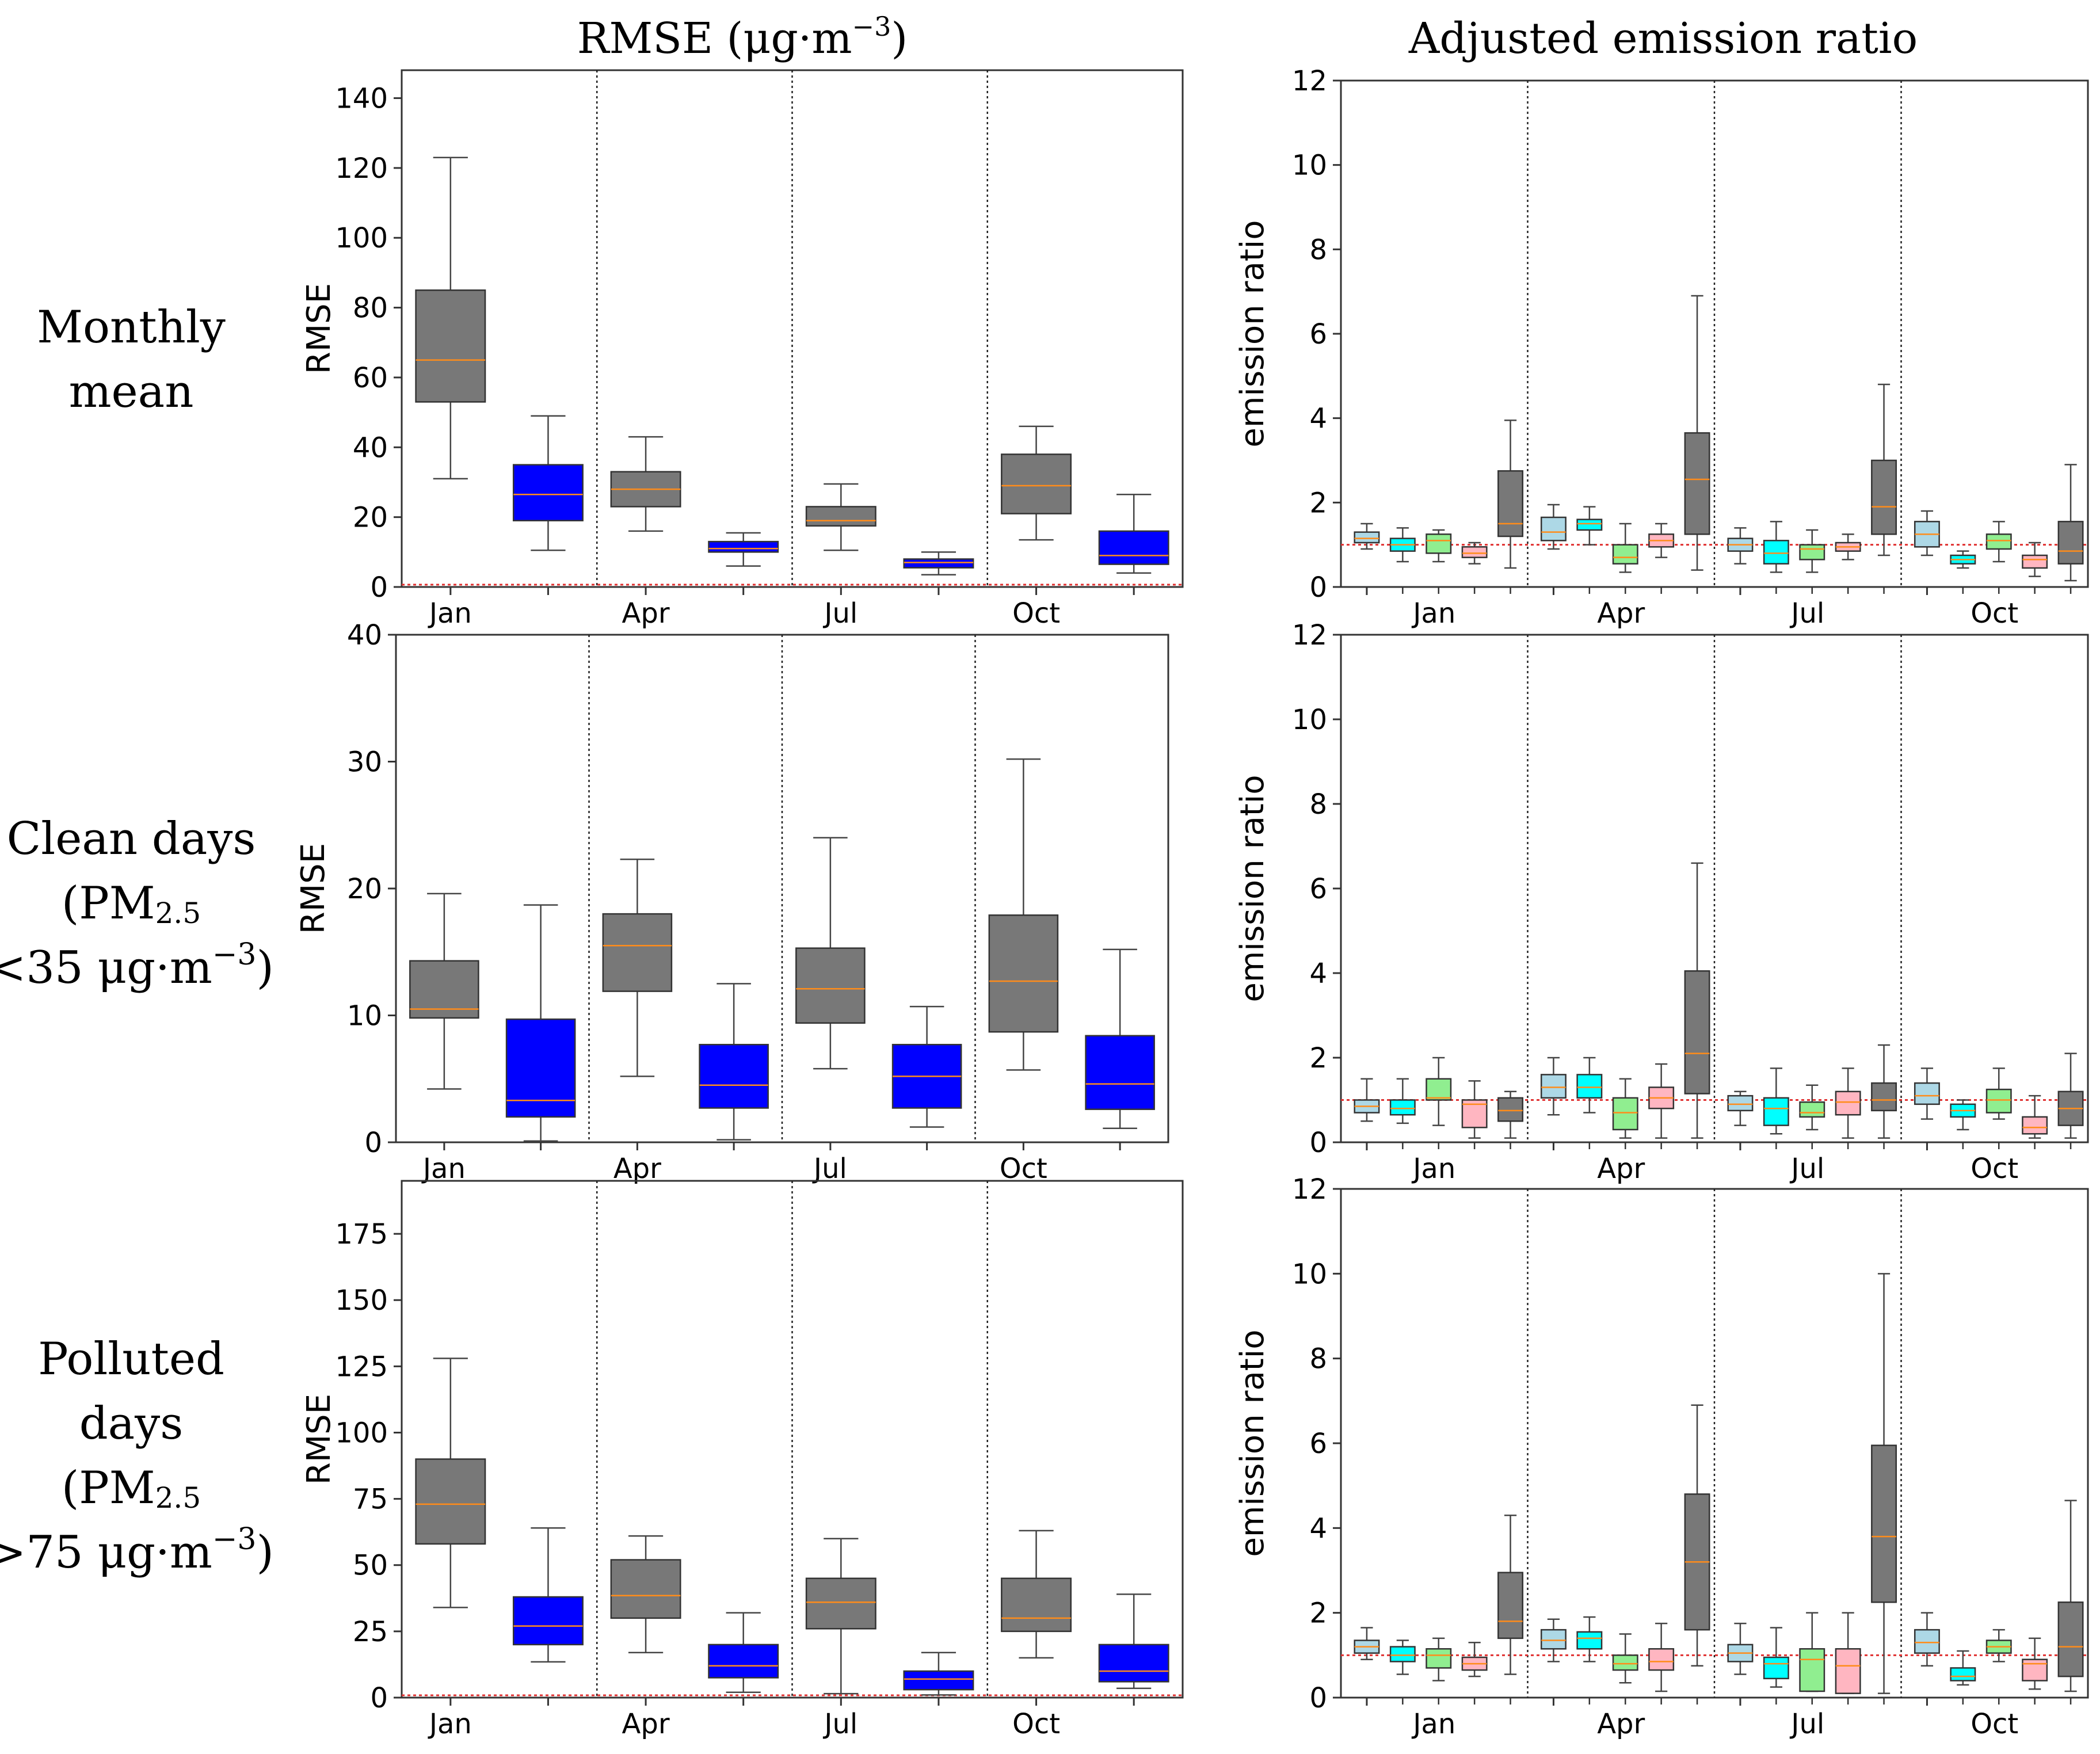 The height and width of the screenshot is (1754, 2100). Describe the element at coordinates (743, 37) in the screenshot. I see `rmse-column-title: RMSE (μg·m−3)` at that location.